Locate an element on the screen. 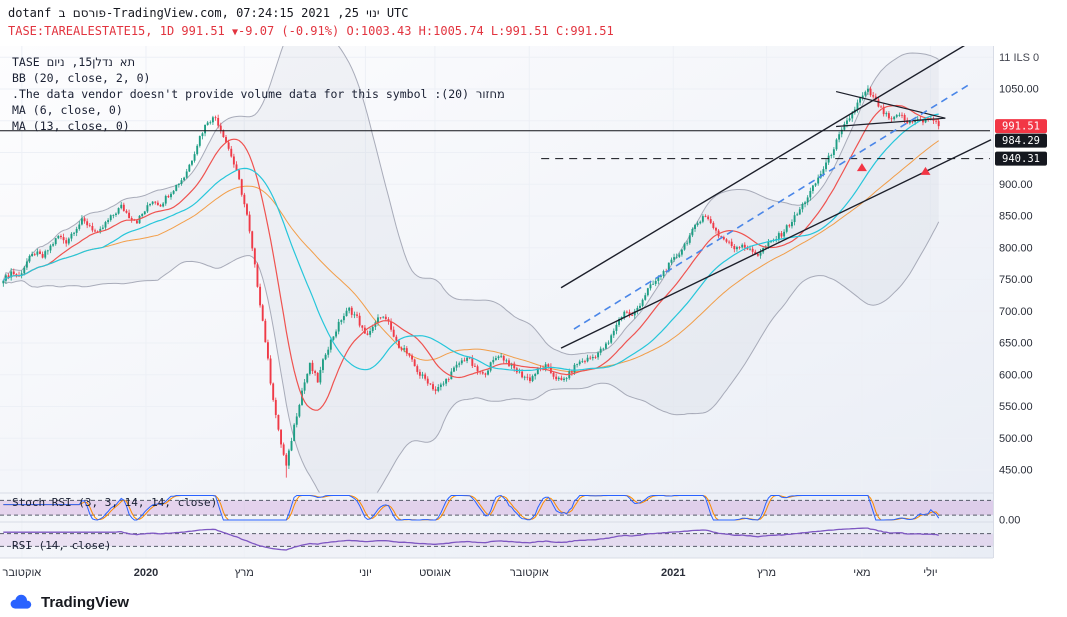  change-down-arrow-icon: ▼ is located at coordinates (235, 32).